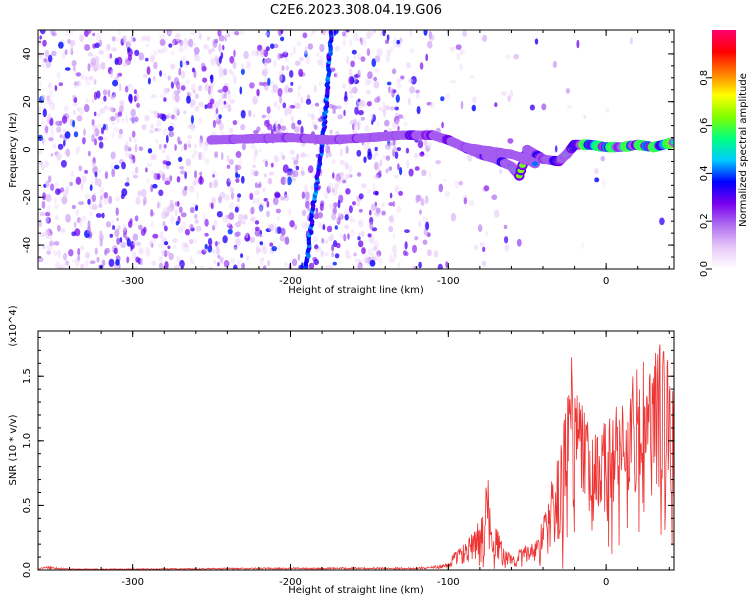 Image resolution: width=750 pixels, height=600 pixels. I want to click on x-tick-label: -100, so click(448, 281).